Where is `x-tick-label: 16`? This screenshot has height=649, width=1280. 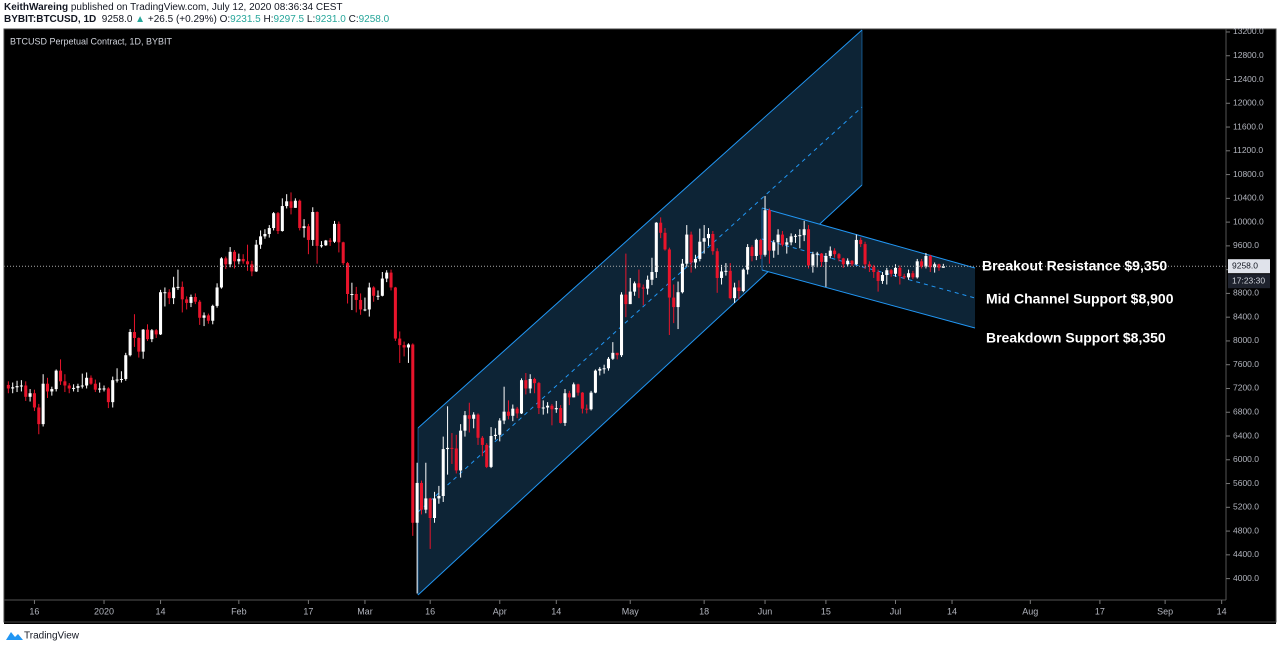
x-tick-label: 16 is located at coordinates (430, 611).